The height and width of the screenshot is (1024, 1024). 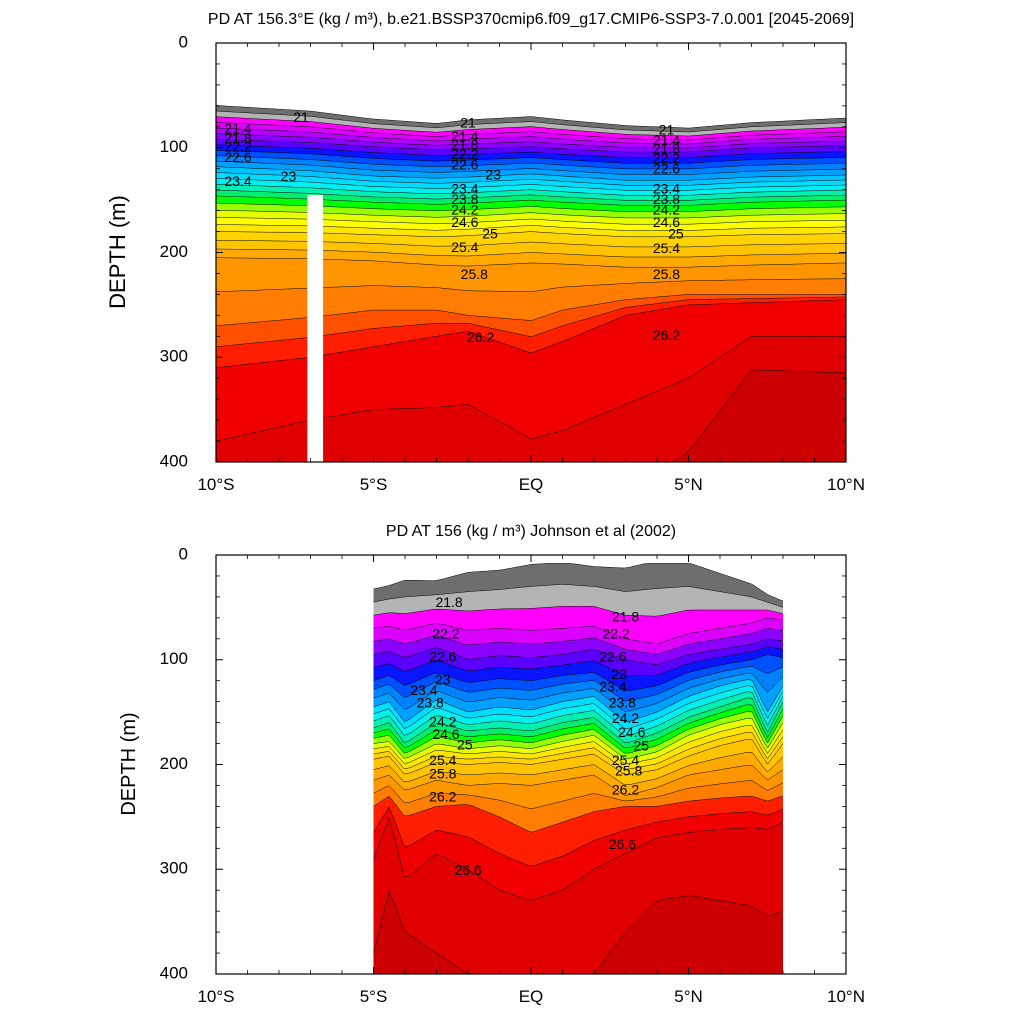 I want to click on contour-line-21.4, so click(x=531, y=131).